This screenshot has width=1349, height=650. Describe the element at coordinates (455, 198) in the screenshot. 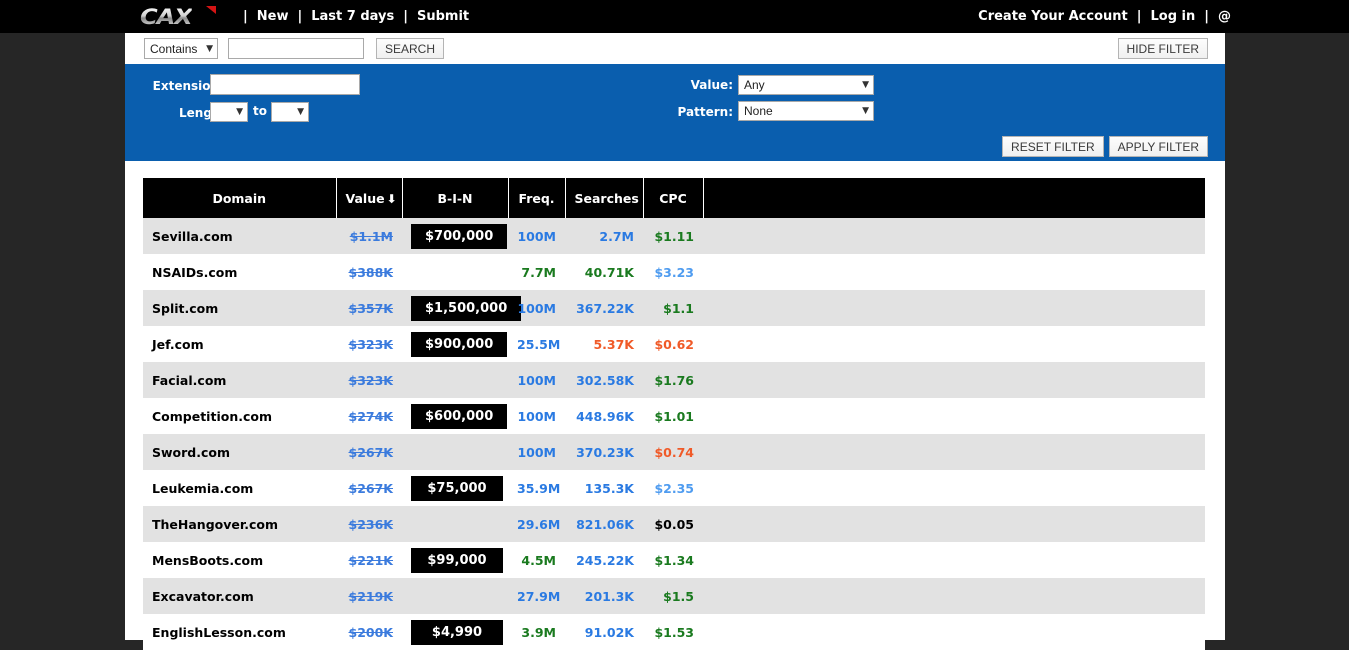

I see `column-header-bin: B-I-N` at that location.